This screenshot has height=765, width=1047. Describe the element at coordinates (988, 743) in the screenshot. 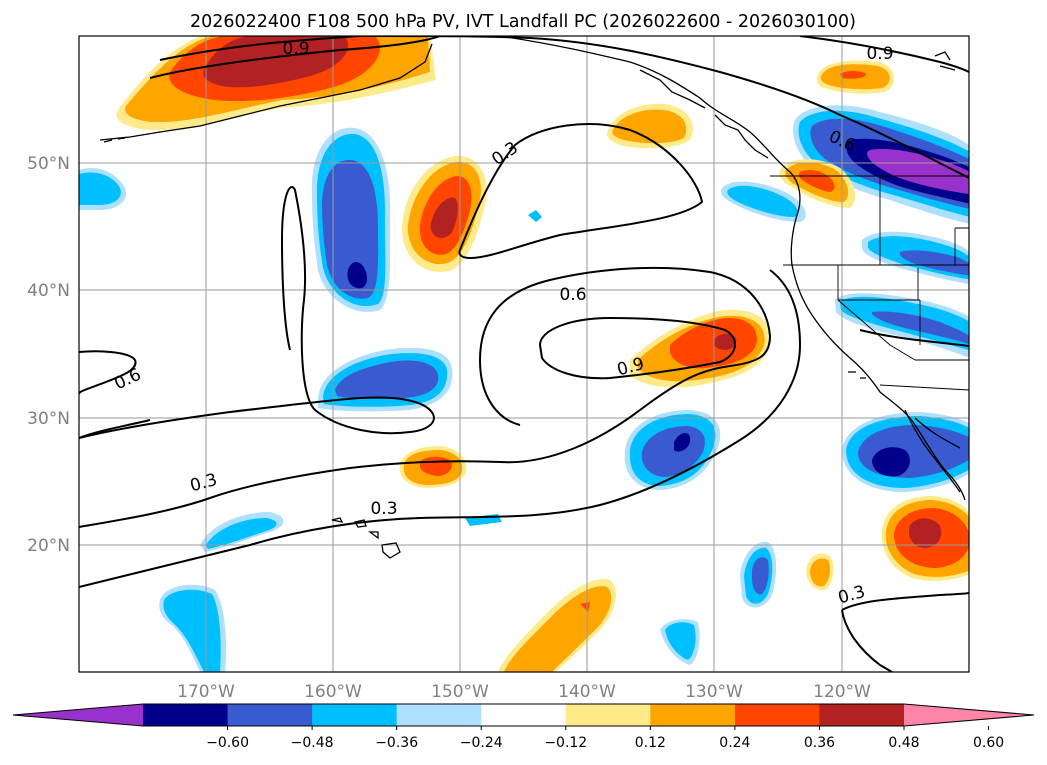

I see `colorbar-tick-label: 0.60` at that location.